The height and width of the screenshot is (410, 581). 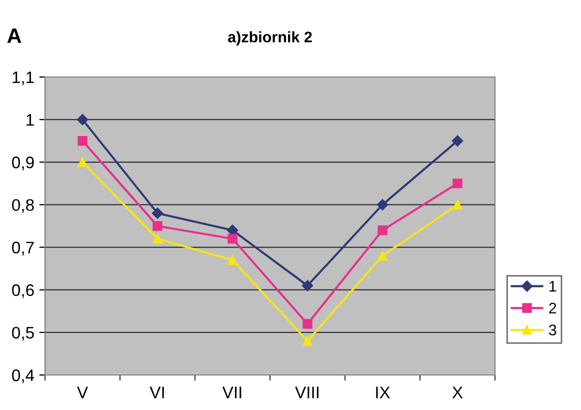 What do you see at coordinates (23, 291) in the screenshot?
I see `y-tick-label: 0,6` at bounding box center [23, 291].